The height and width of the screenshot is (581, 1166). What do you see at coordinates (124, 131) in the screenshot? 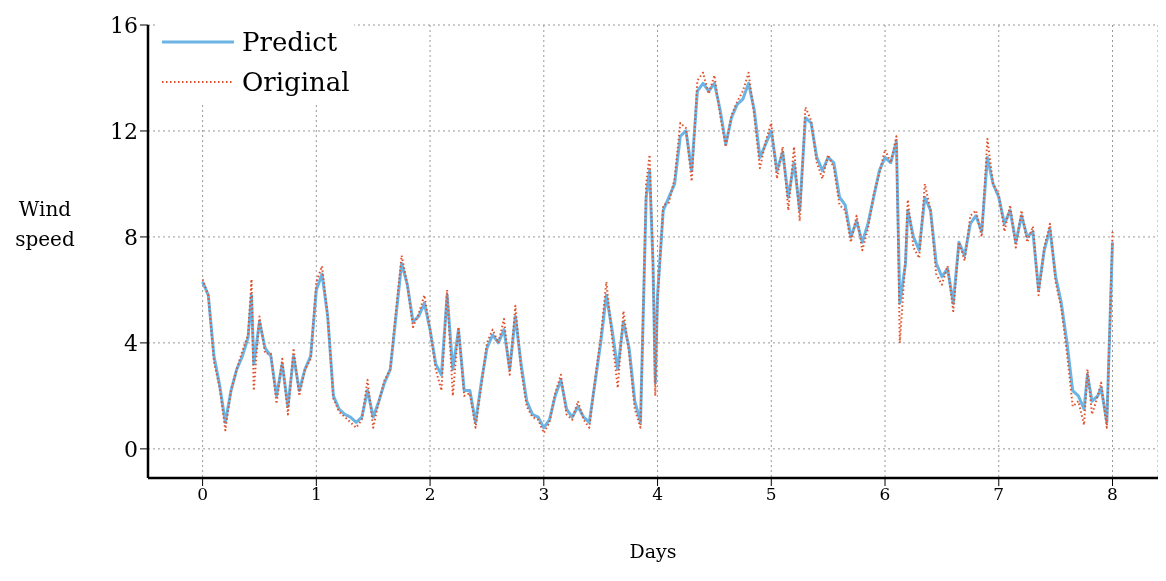
I see `y-tick-label: 12` at bounding box center [124, 131].